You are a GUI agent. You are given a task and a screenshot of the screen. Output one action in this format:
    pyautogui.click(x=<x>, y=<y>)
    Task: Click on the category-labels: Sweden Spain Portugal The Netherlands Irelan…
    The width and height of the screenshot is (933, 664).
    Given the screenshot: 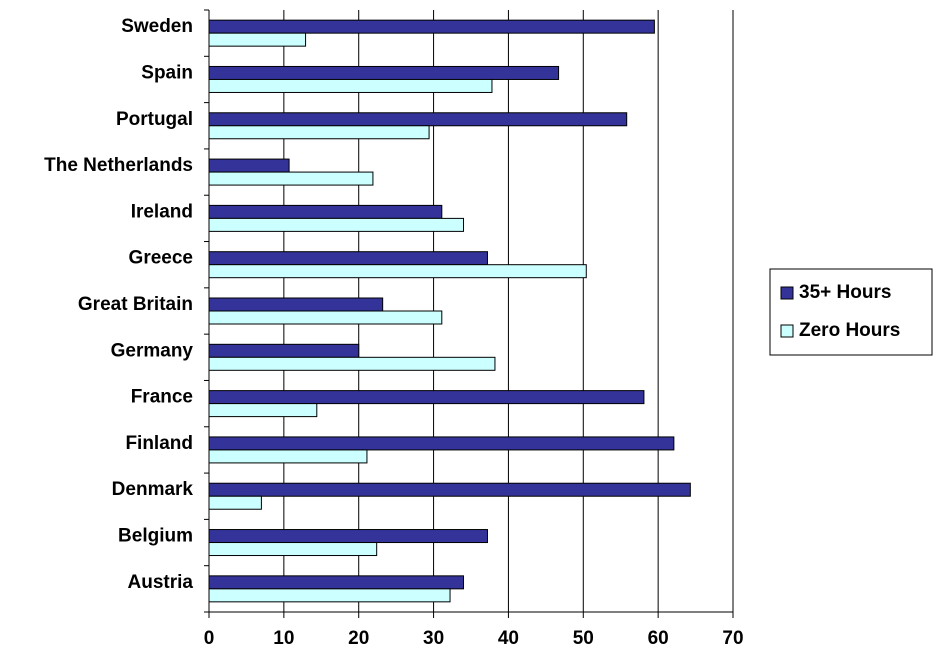 What is the action you would take?
    pyautogui.click(x=118, y=304)
    